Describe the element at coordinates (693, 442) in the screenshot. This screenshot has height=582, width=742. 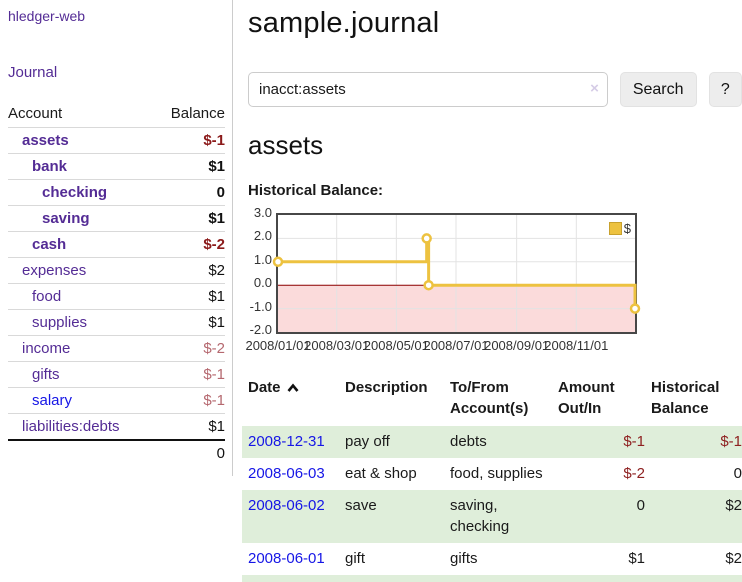
I see `transaction-balance: $-1` at that location.